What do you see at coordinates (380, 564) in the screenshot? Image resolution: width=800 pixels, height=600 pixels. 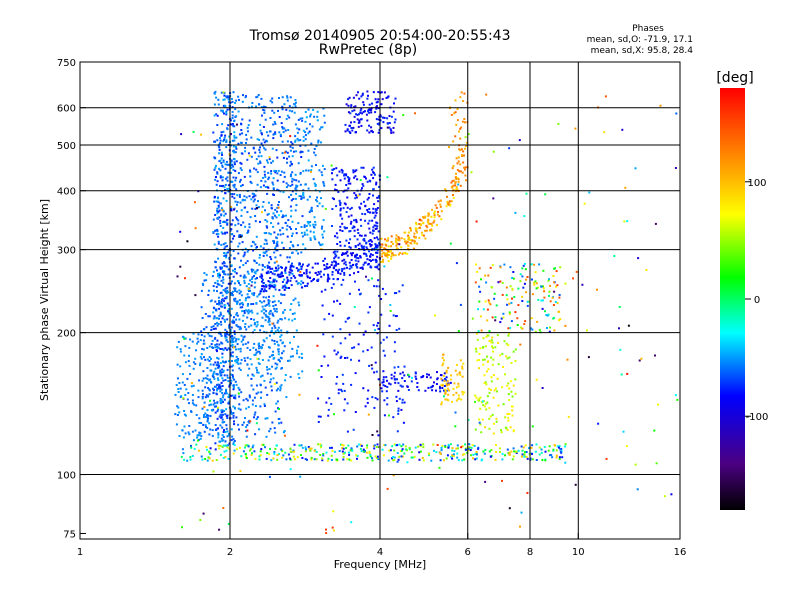 I see `x-axis-label: Frequency [MHz]` at bounding box center [380, 564].